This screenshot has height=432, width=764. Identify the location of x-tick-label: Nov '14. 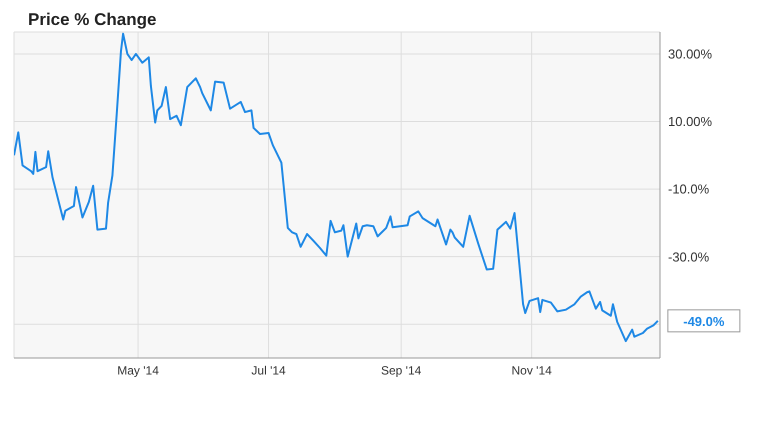
(532, 371).